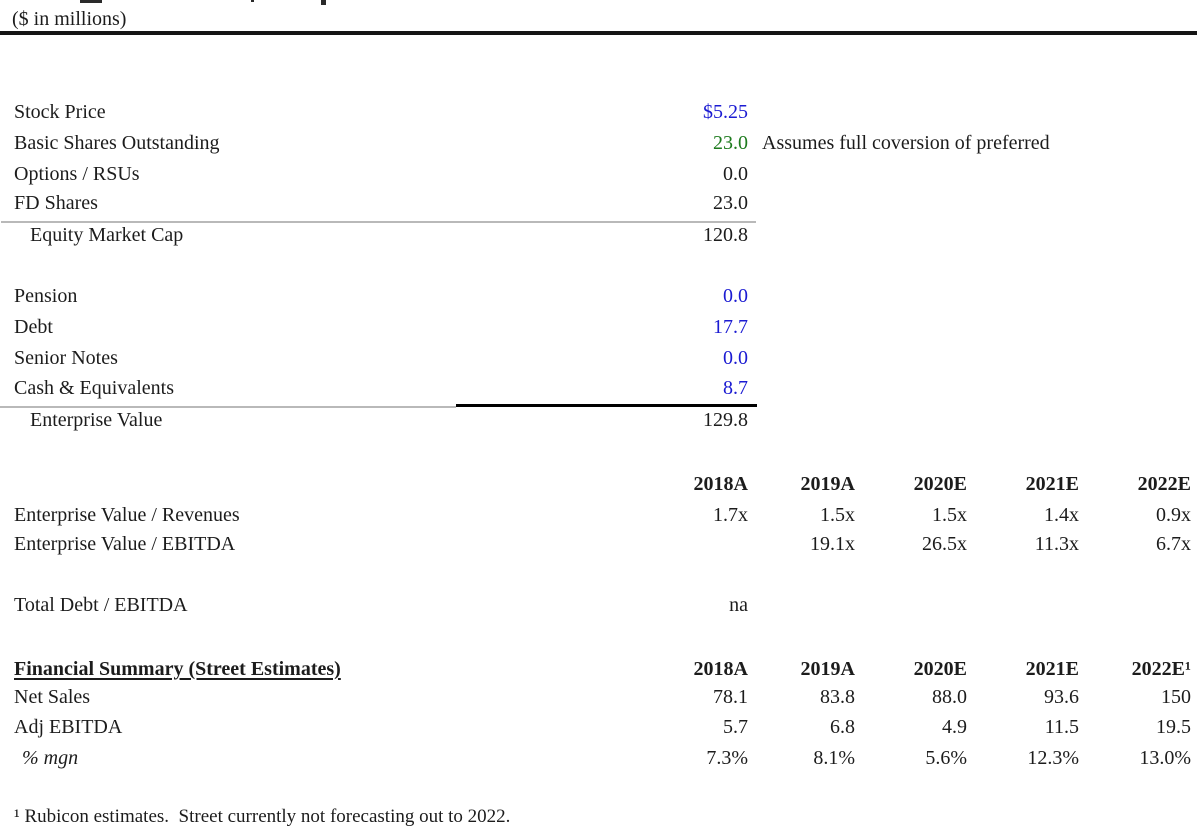 This screenshot has width=1200, height=838. Describe the element at coordinates (127, 515) in the screenshot. I see `row-label: Enterprise Value / Revenues` at that location.